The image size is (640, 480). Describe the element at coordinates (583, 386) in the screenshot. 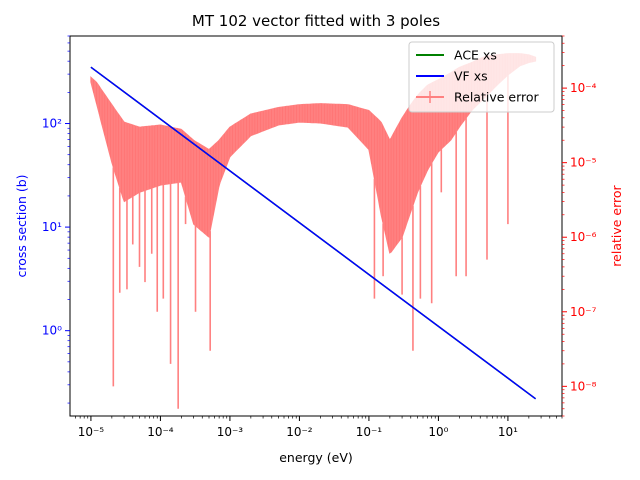

I see `right-y-tick-label: 10⁻⁸` at that location.